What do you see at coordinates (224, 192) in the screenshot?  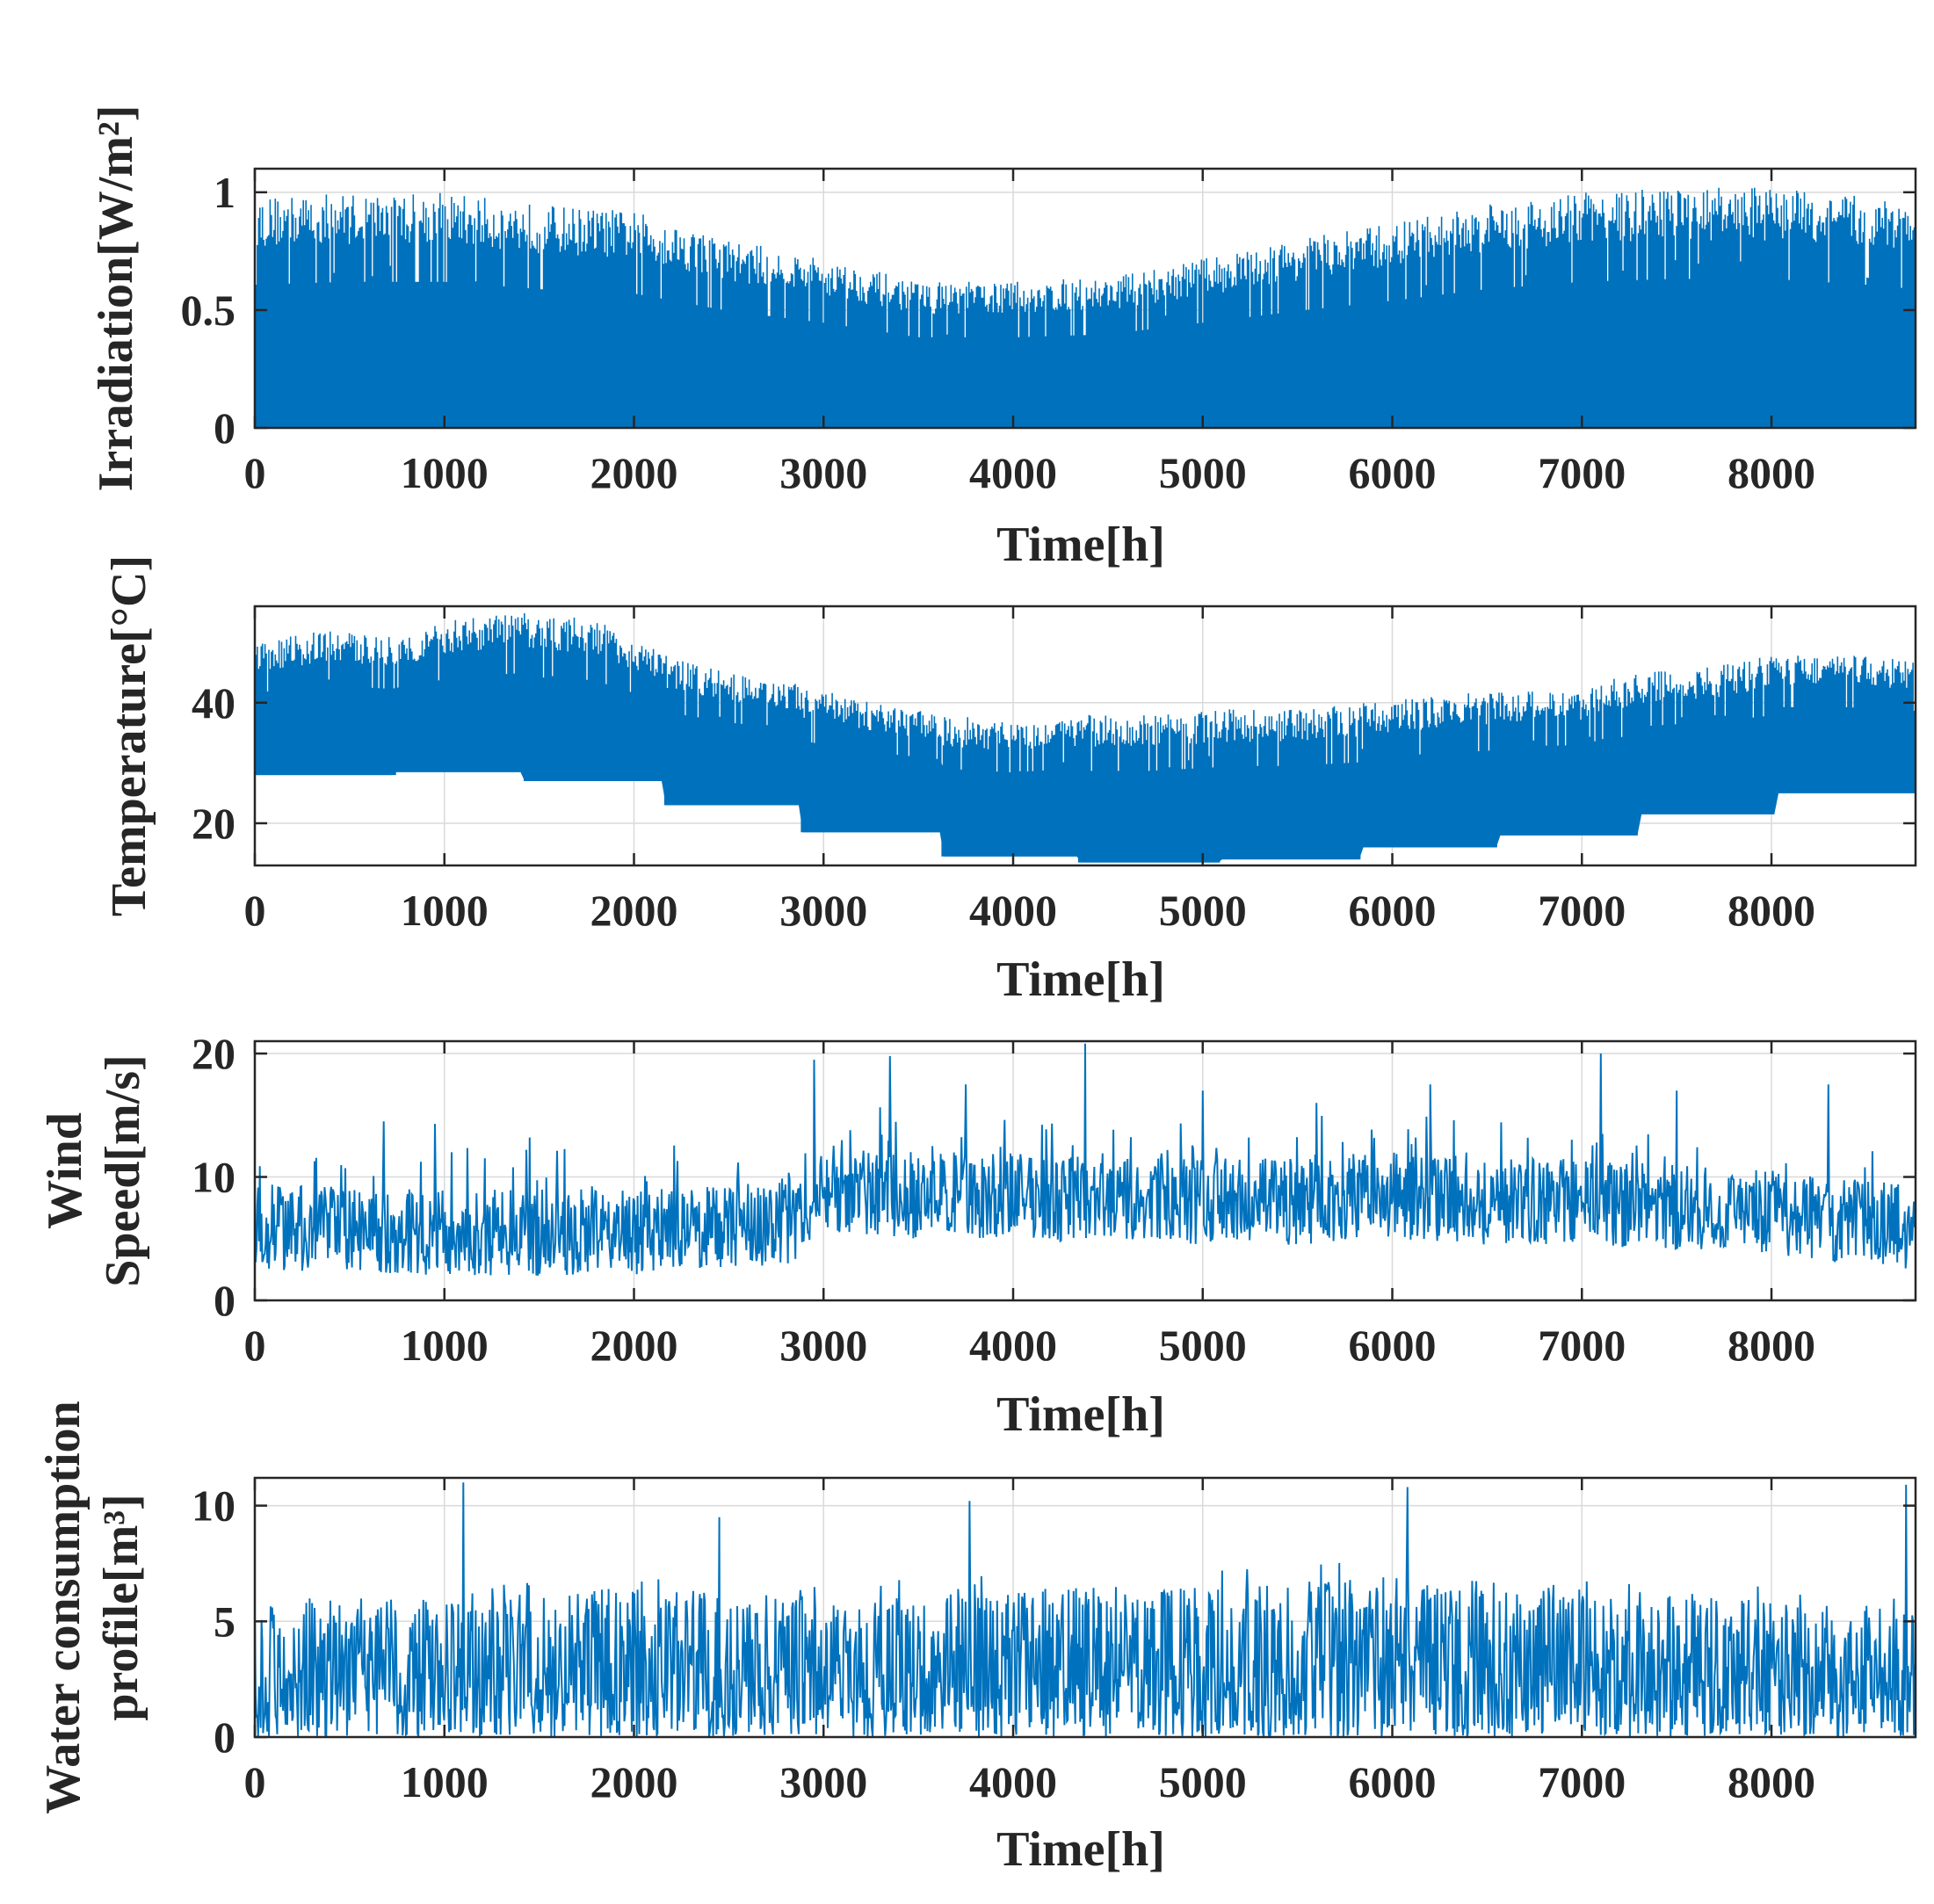 I see `irradiation-ytick-label-2: 1` at bounding box center [224, 192].